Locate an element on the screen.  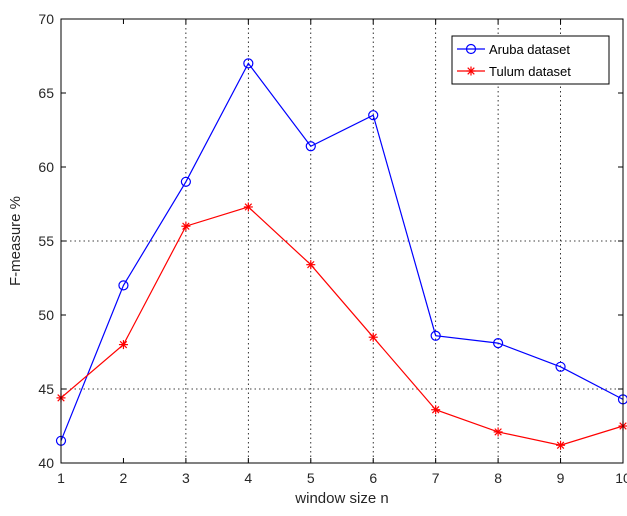
legend: Aruba dataset Tulum dataset is located at coordinates (530, 60).